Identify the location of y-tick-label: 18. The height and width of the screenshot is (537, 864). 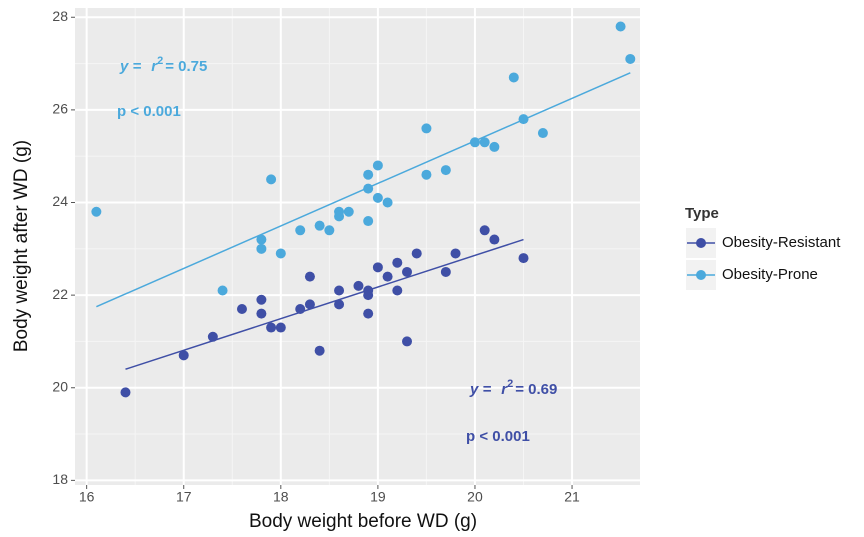
(60, 479).